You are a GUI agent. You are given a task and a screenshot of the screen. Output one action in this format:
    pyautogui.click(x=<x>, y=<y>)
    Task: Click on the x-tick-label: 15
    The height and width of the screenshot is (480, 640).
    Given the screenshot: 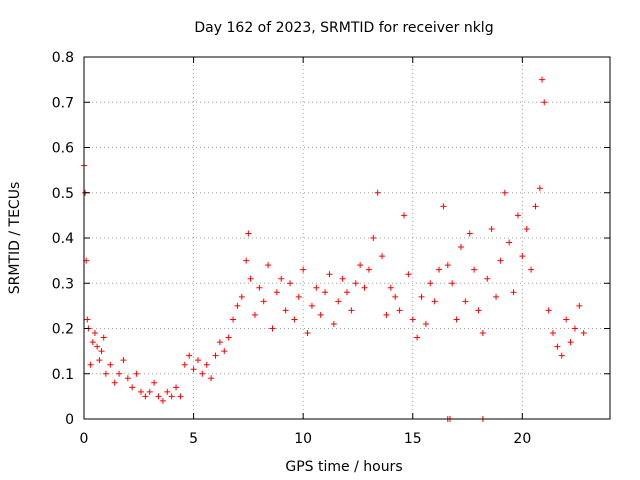 What is the action you would take?
    pyautogui.click(x=413, y=439)
    